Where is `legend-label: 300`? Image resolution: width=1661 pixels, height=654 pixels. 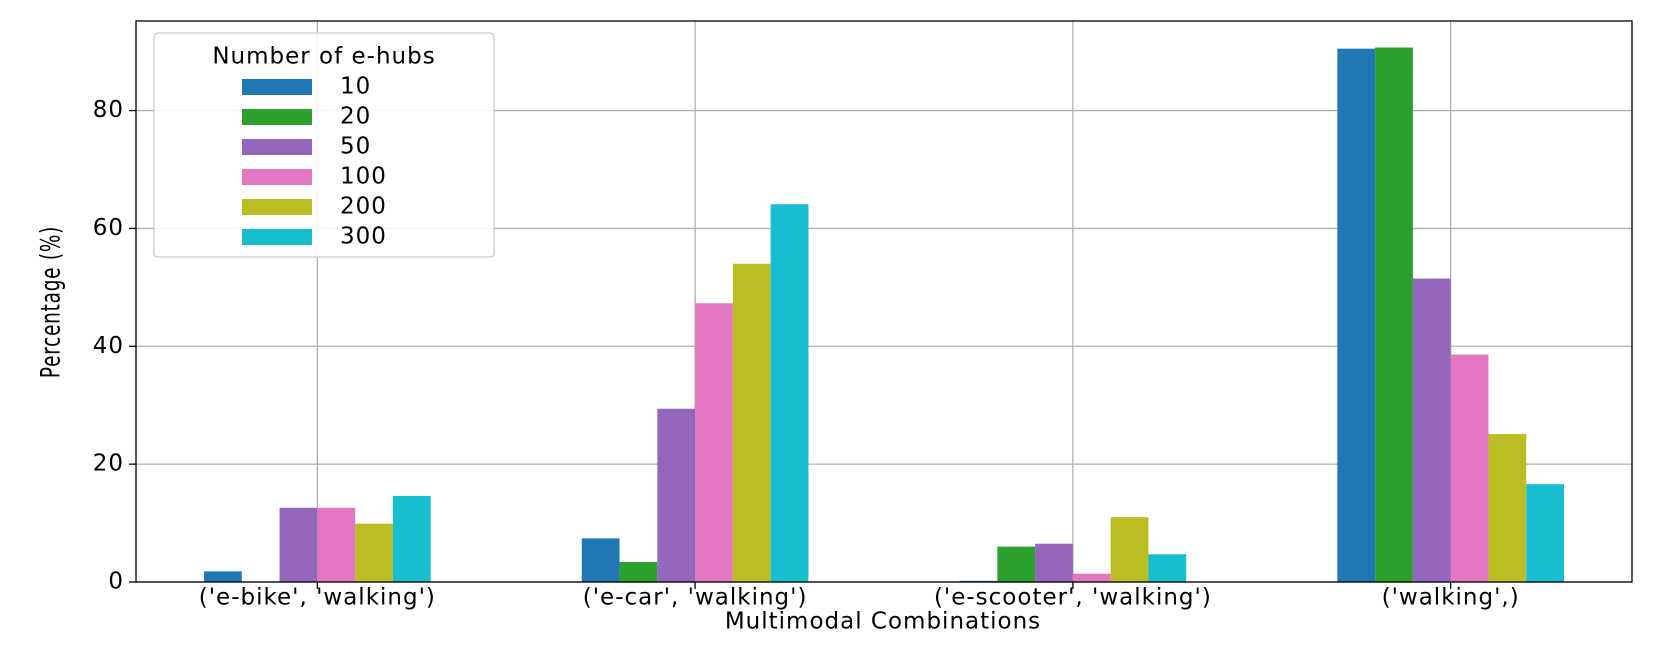 legend-label: 300 is located at coordinates (363, 237).